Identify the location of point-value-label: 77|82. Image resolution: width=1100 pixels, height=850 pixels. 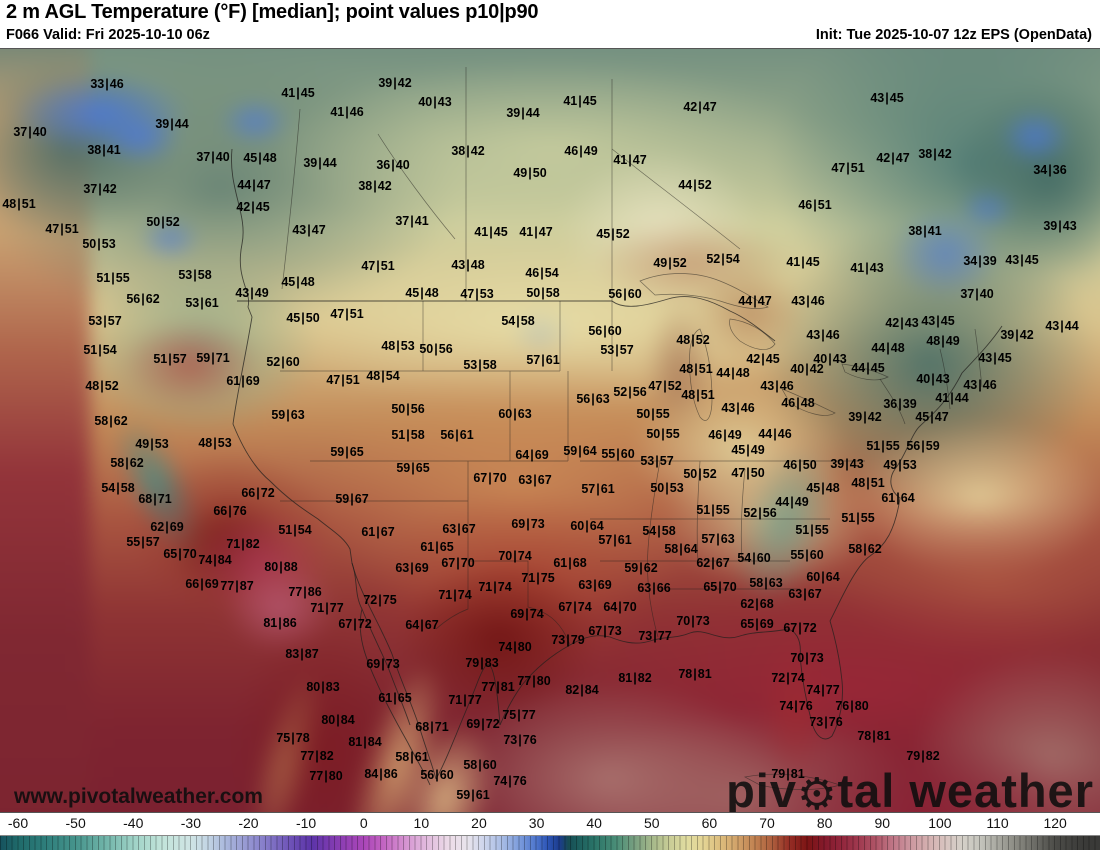
(317, 756).